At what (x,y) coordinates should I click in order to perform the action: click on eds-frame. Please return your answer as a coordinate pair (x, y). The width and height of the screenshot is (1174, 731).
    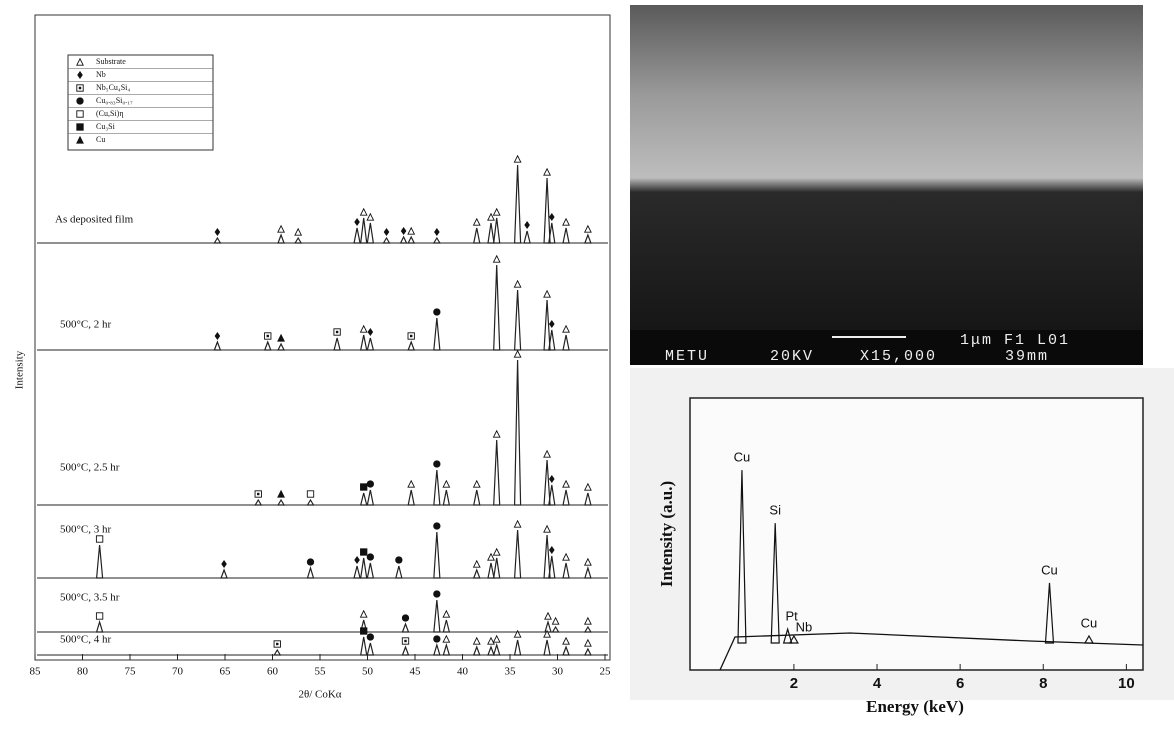
    Looking at the image, I should click on (916, 534).